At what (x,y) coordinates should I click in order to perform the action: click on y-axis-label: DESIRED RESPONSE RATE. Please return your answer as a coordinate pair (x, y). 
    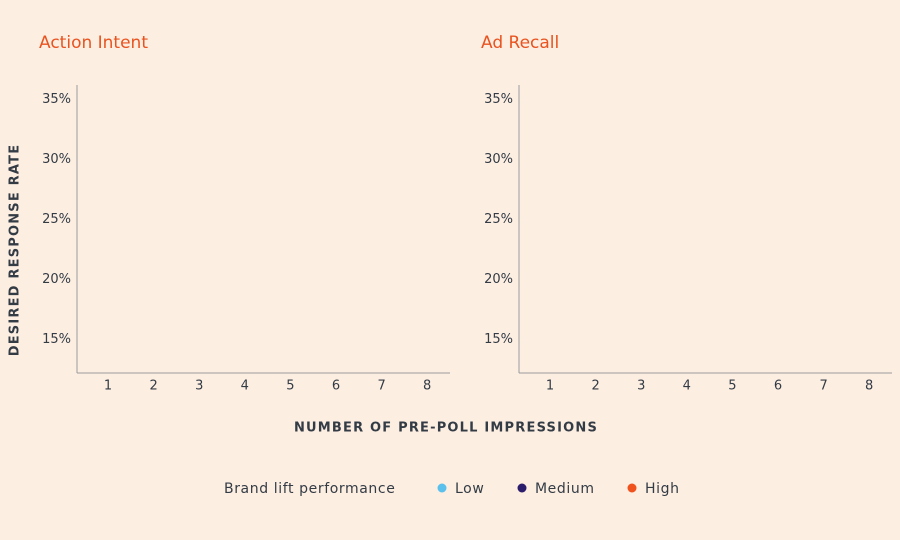
    Looking at the image, I should click on (15, 250).